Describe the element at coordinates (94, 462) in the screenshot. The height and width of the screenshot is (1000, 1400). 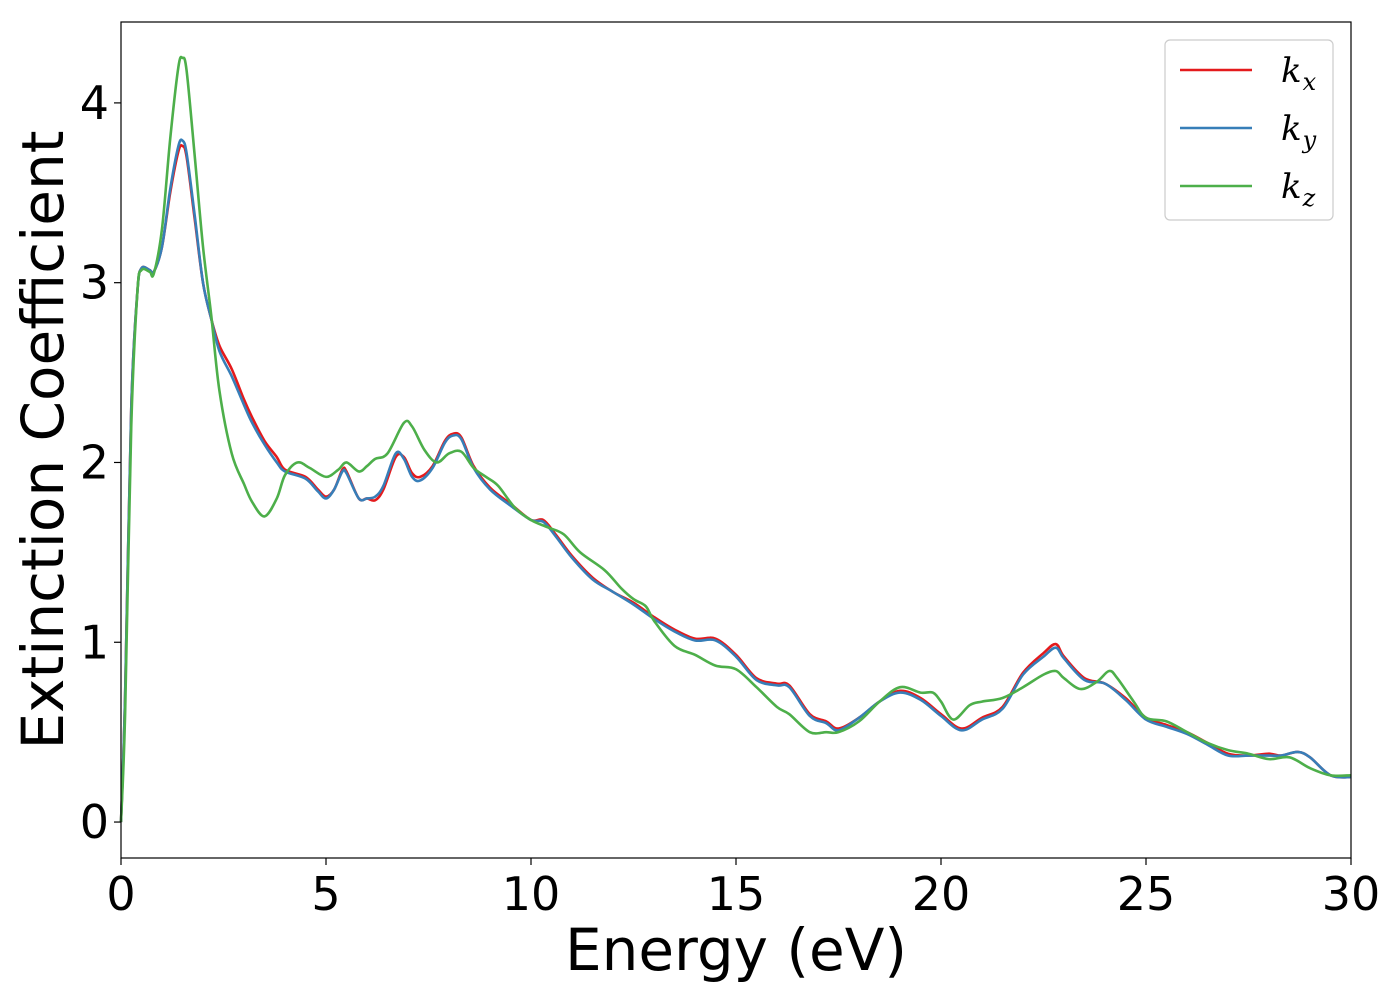
I see `y-tick-label: 2` at that location.